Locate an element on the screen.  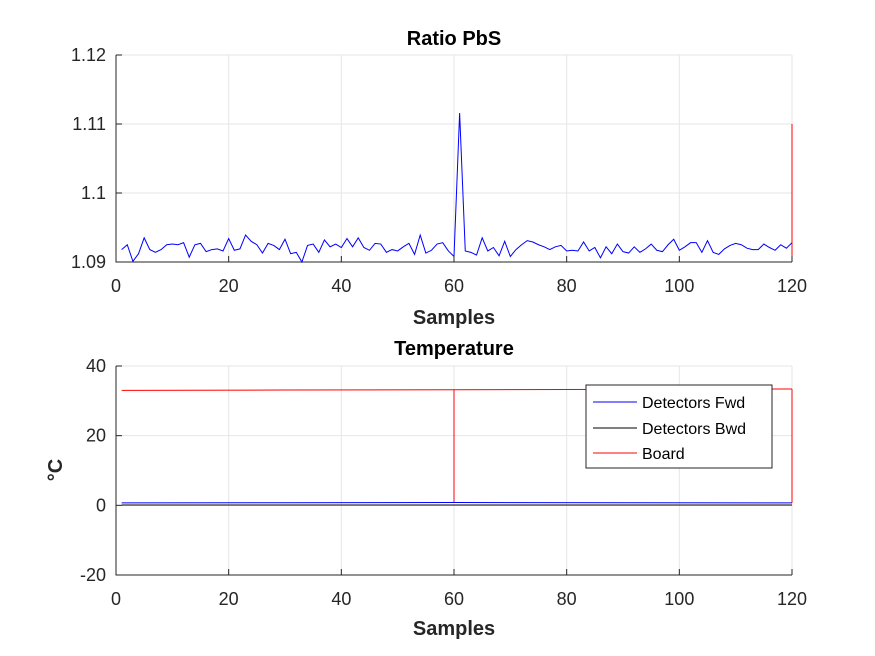
temperature-x-tick-label: 120 is located at coordinates (792, 599).